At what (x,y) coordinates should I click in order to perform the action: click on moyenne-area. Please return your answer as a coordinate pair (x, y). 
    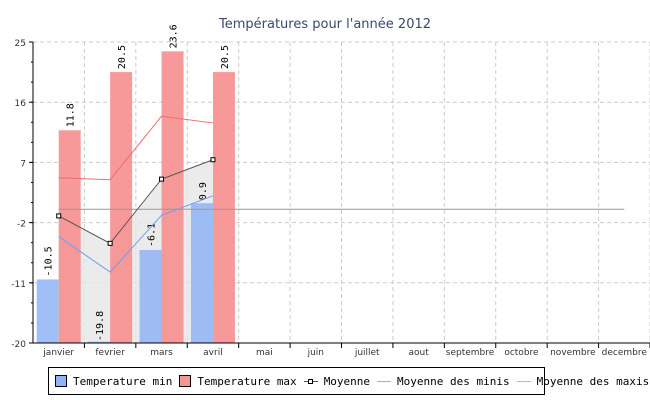
    Looking at the image, I should click on (135, 251).